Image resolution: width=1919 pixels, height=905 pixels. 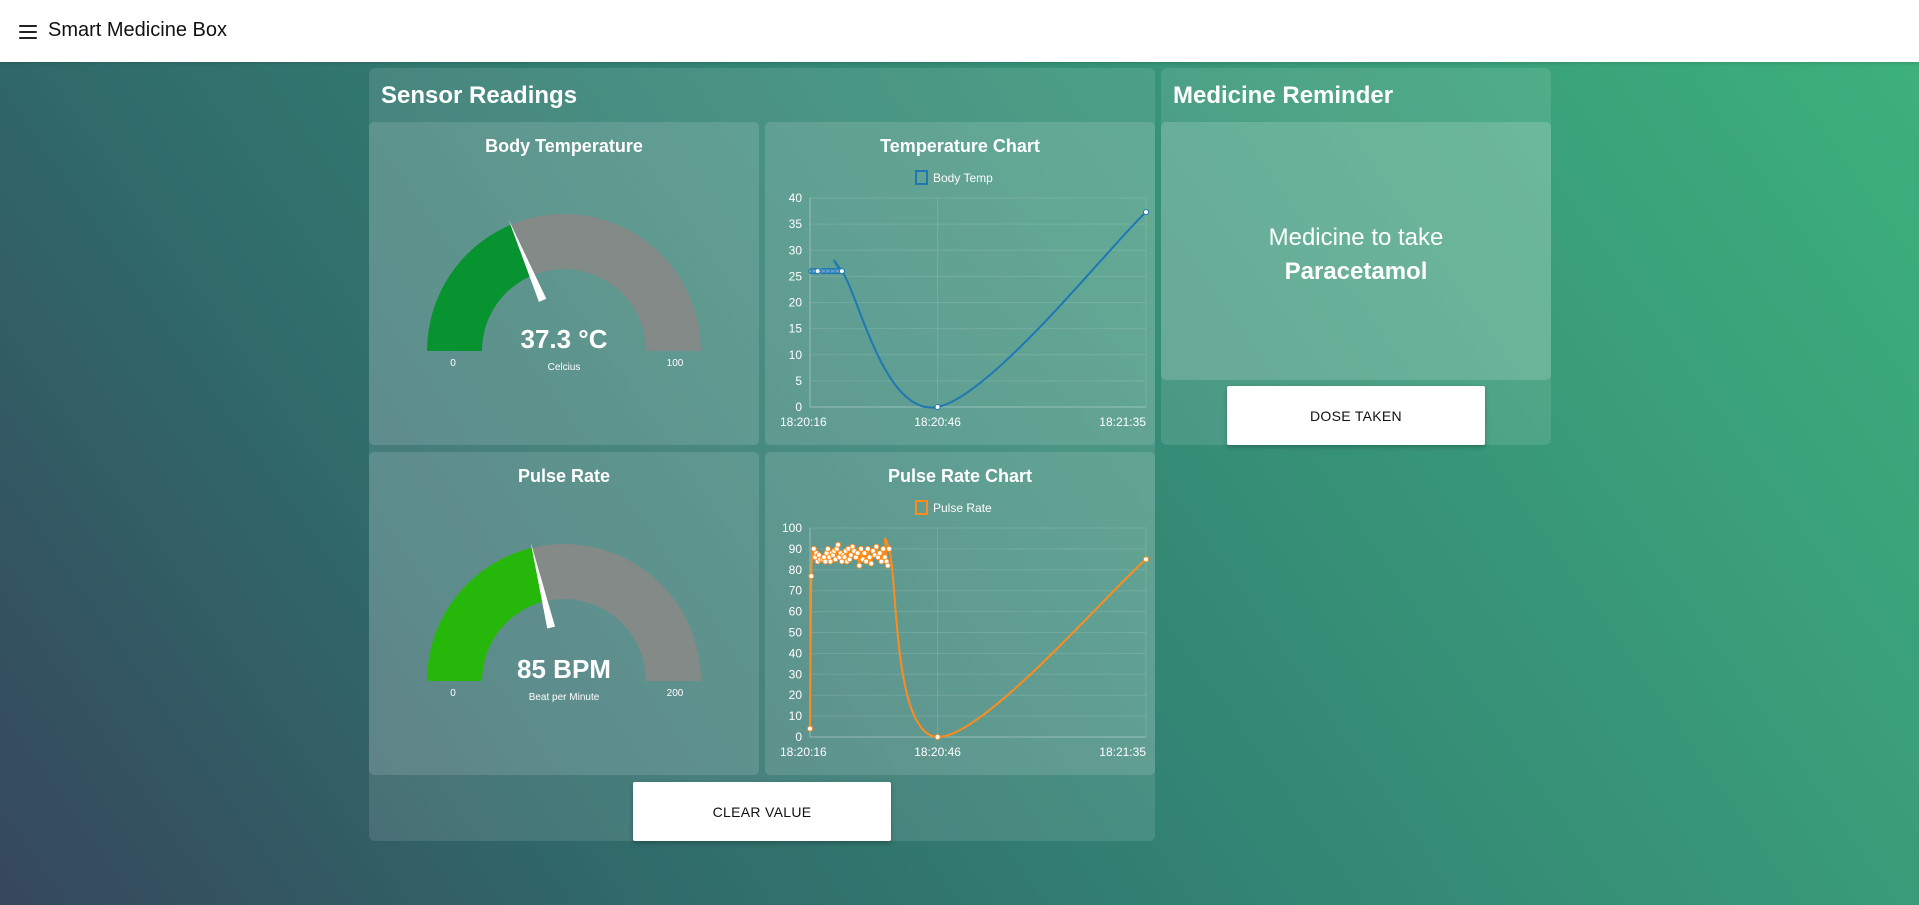 What do you see at coordinates (479, 95) in the screenshot?
I see `sensor-readings-title: Sensor Readings` at bounding box center [479, 95].